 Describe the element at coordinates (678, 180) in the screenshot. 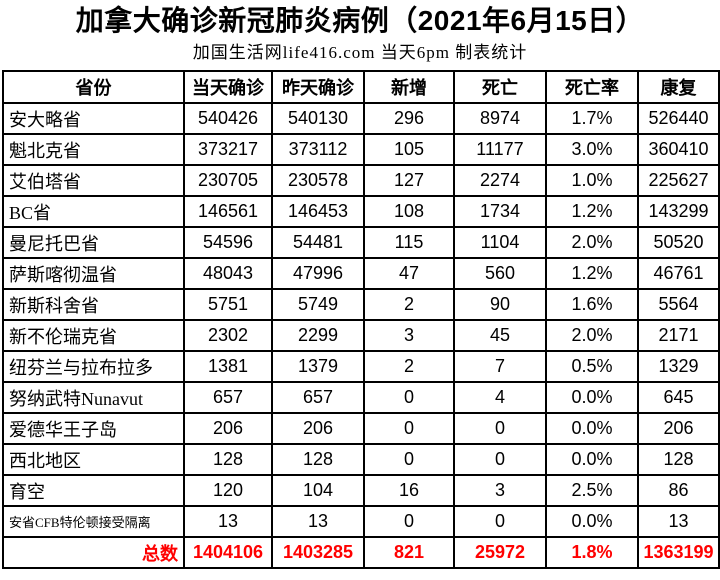

I see `cell-recovered: 225627` at that location.